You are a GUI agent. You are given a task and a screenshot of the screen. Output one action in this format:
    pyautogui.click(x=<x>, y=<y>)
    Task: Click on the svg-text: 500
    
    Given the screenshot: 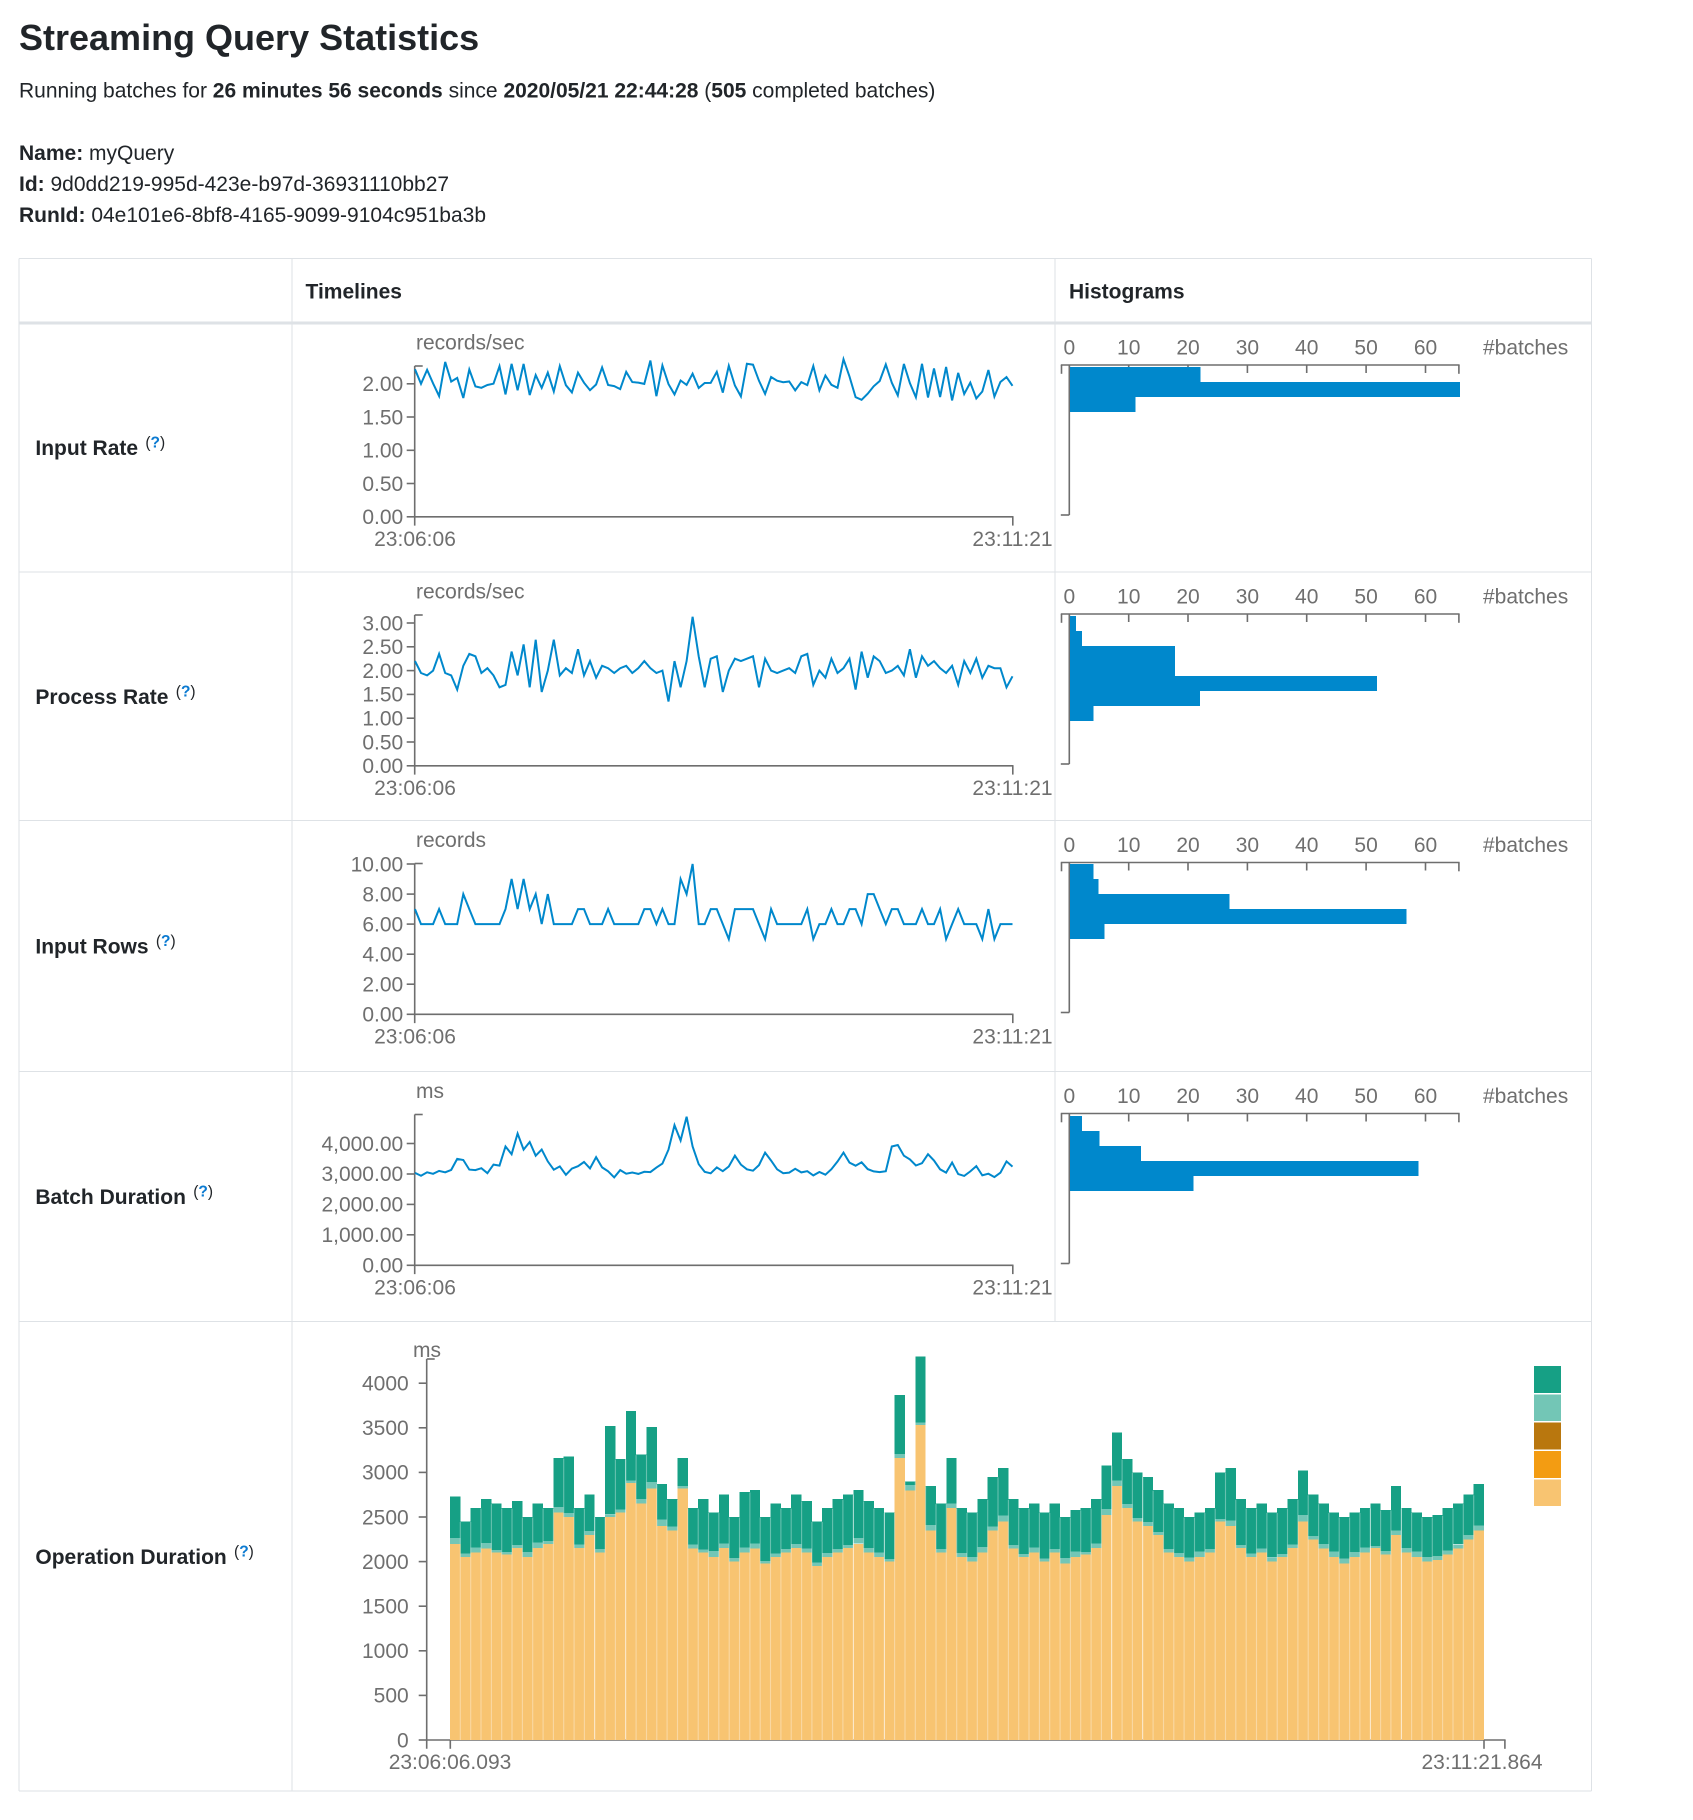 What is the action you would take?
    pyautogui.click(x=391, y=1696)
    